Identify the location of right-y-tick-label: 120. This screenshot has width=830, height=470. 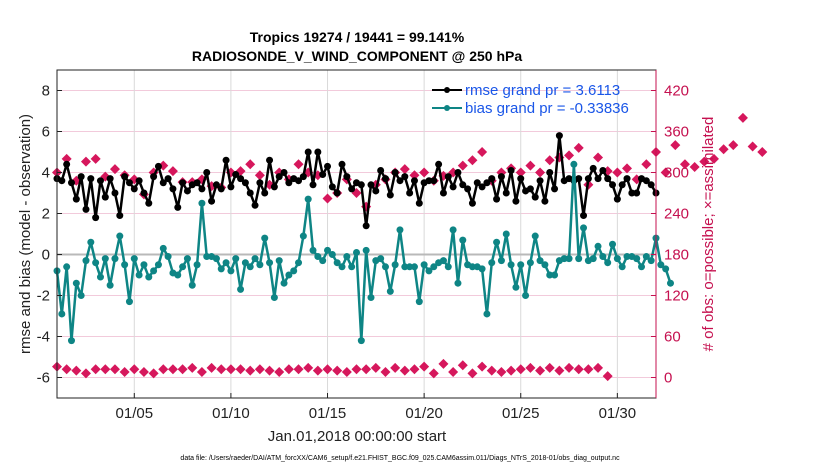
(676, 296).